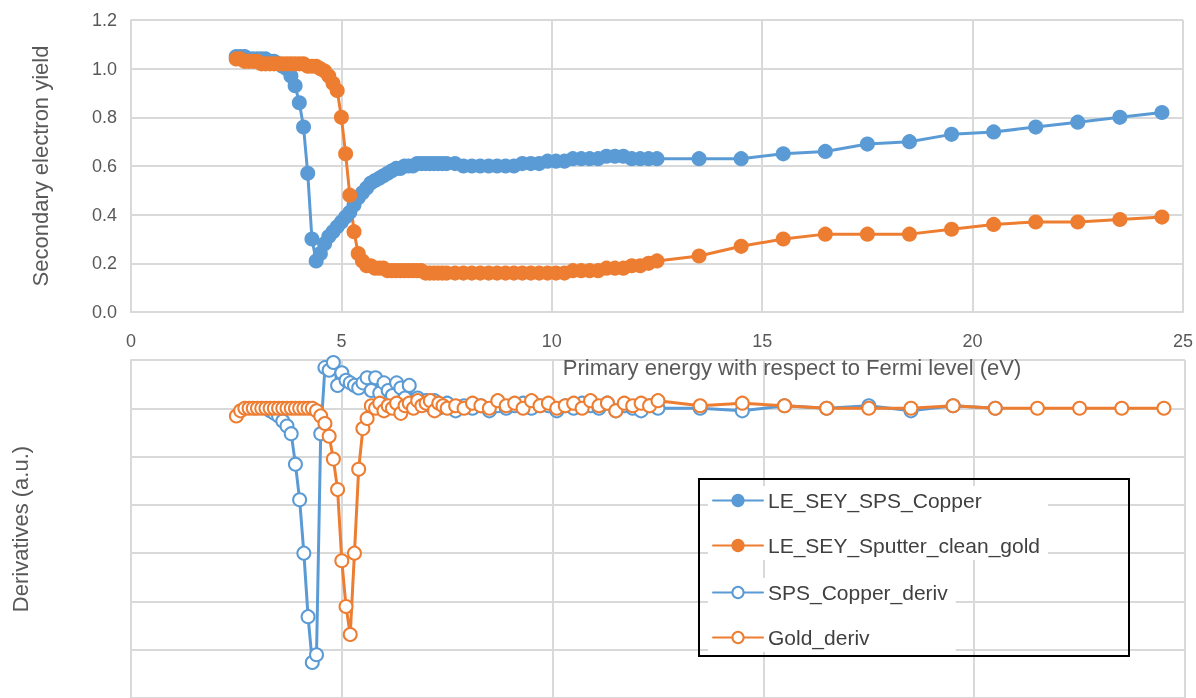  Describe the element at coordinates (819, 638) in the screenshot. I see `legend-label: Gold_deriv` at that location.